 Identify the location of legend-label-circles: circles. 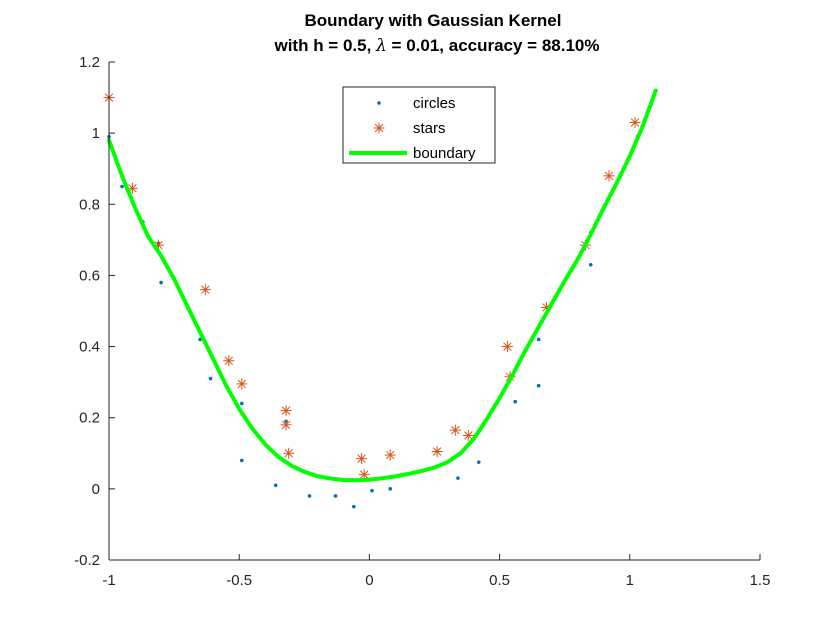
(434, 103).